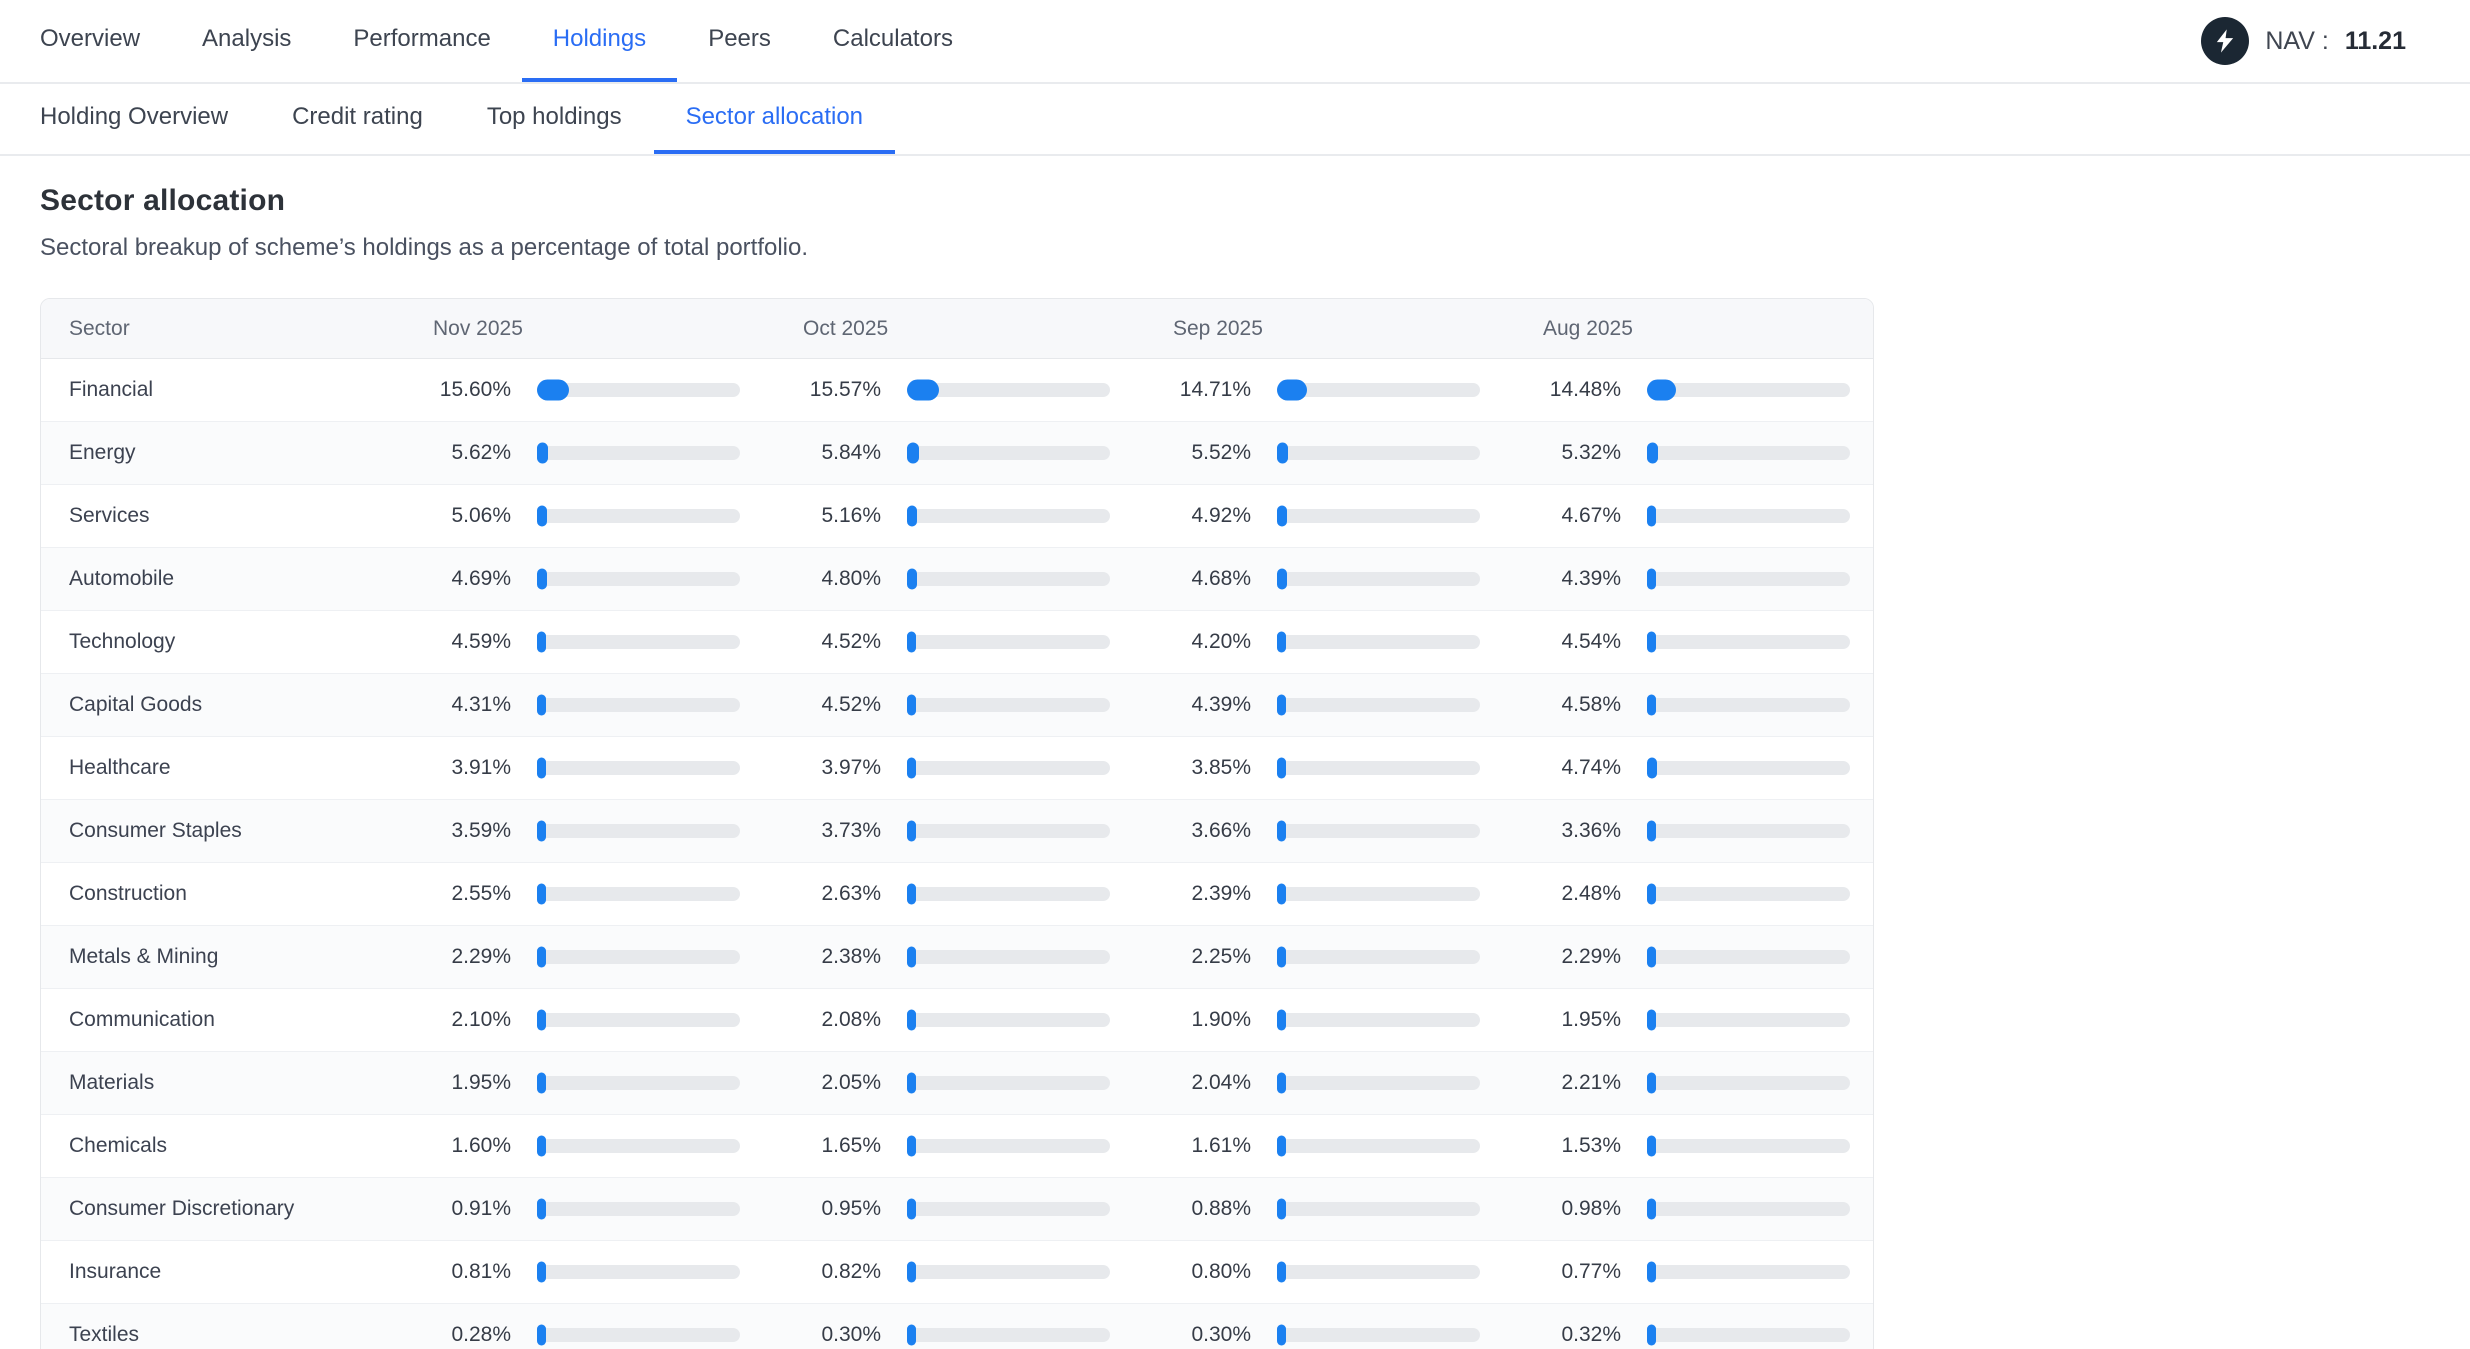 This screenshot has width=2470, height=1349. I want to click on allocation-percent: 3.36%, so click(1591, 830).